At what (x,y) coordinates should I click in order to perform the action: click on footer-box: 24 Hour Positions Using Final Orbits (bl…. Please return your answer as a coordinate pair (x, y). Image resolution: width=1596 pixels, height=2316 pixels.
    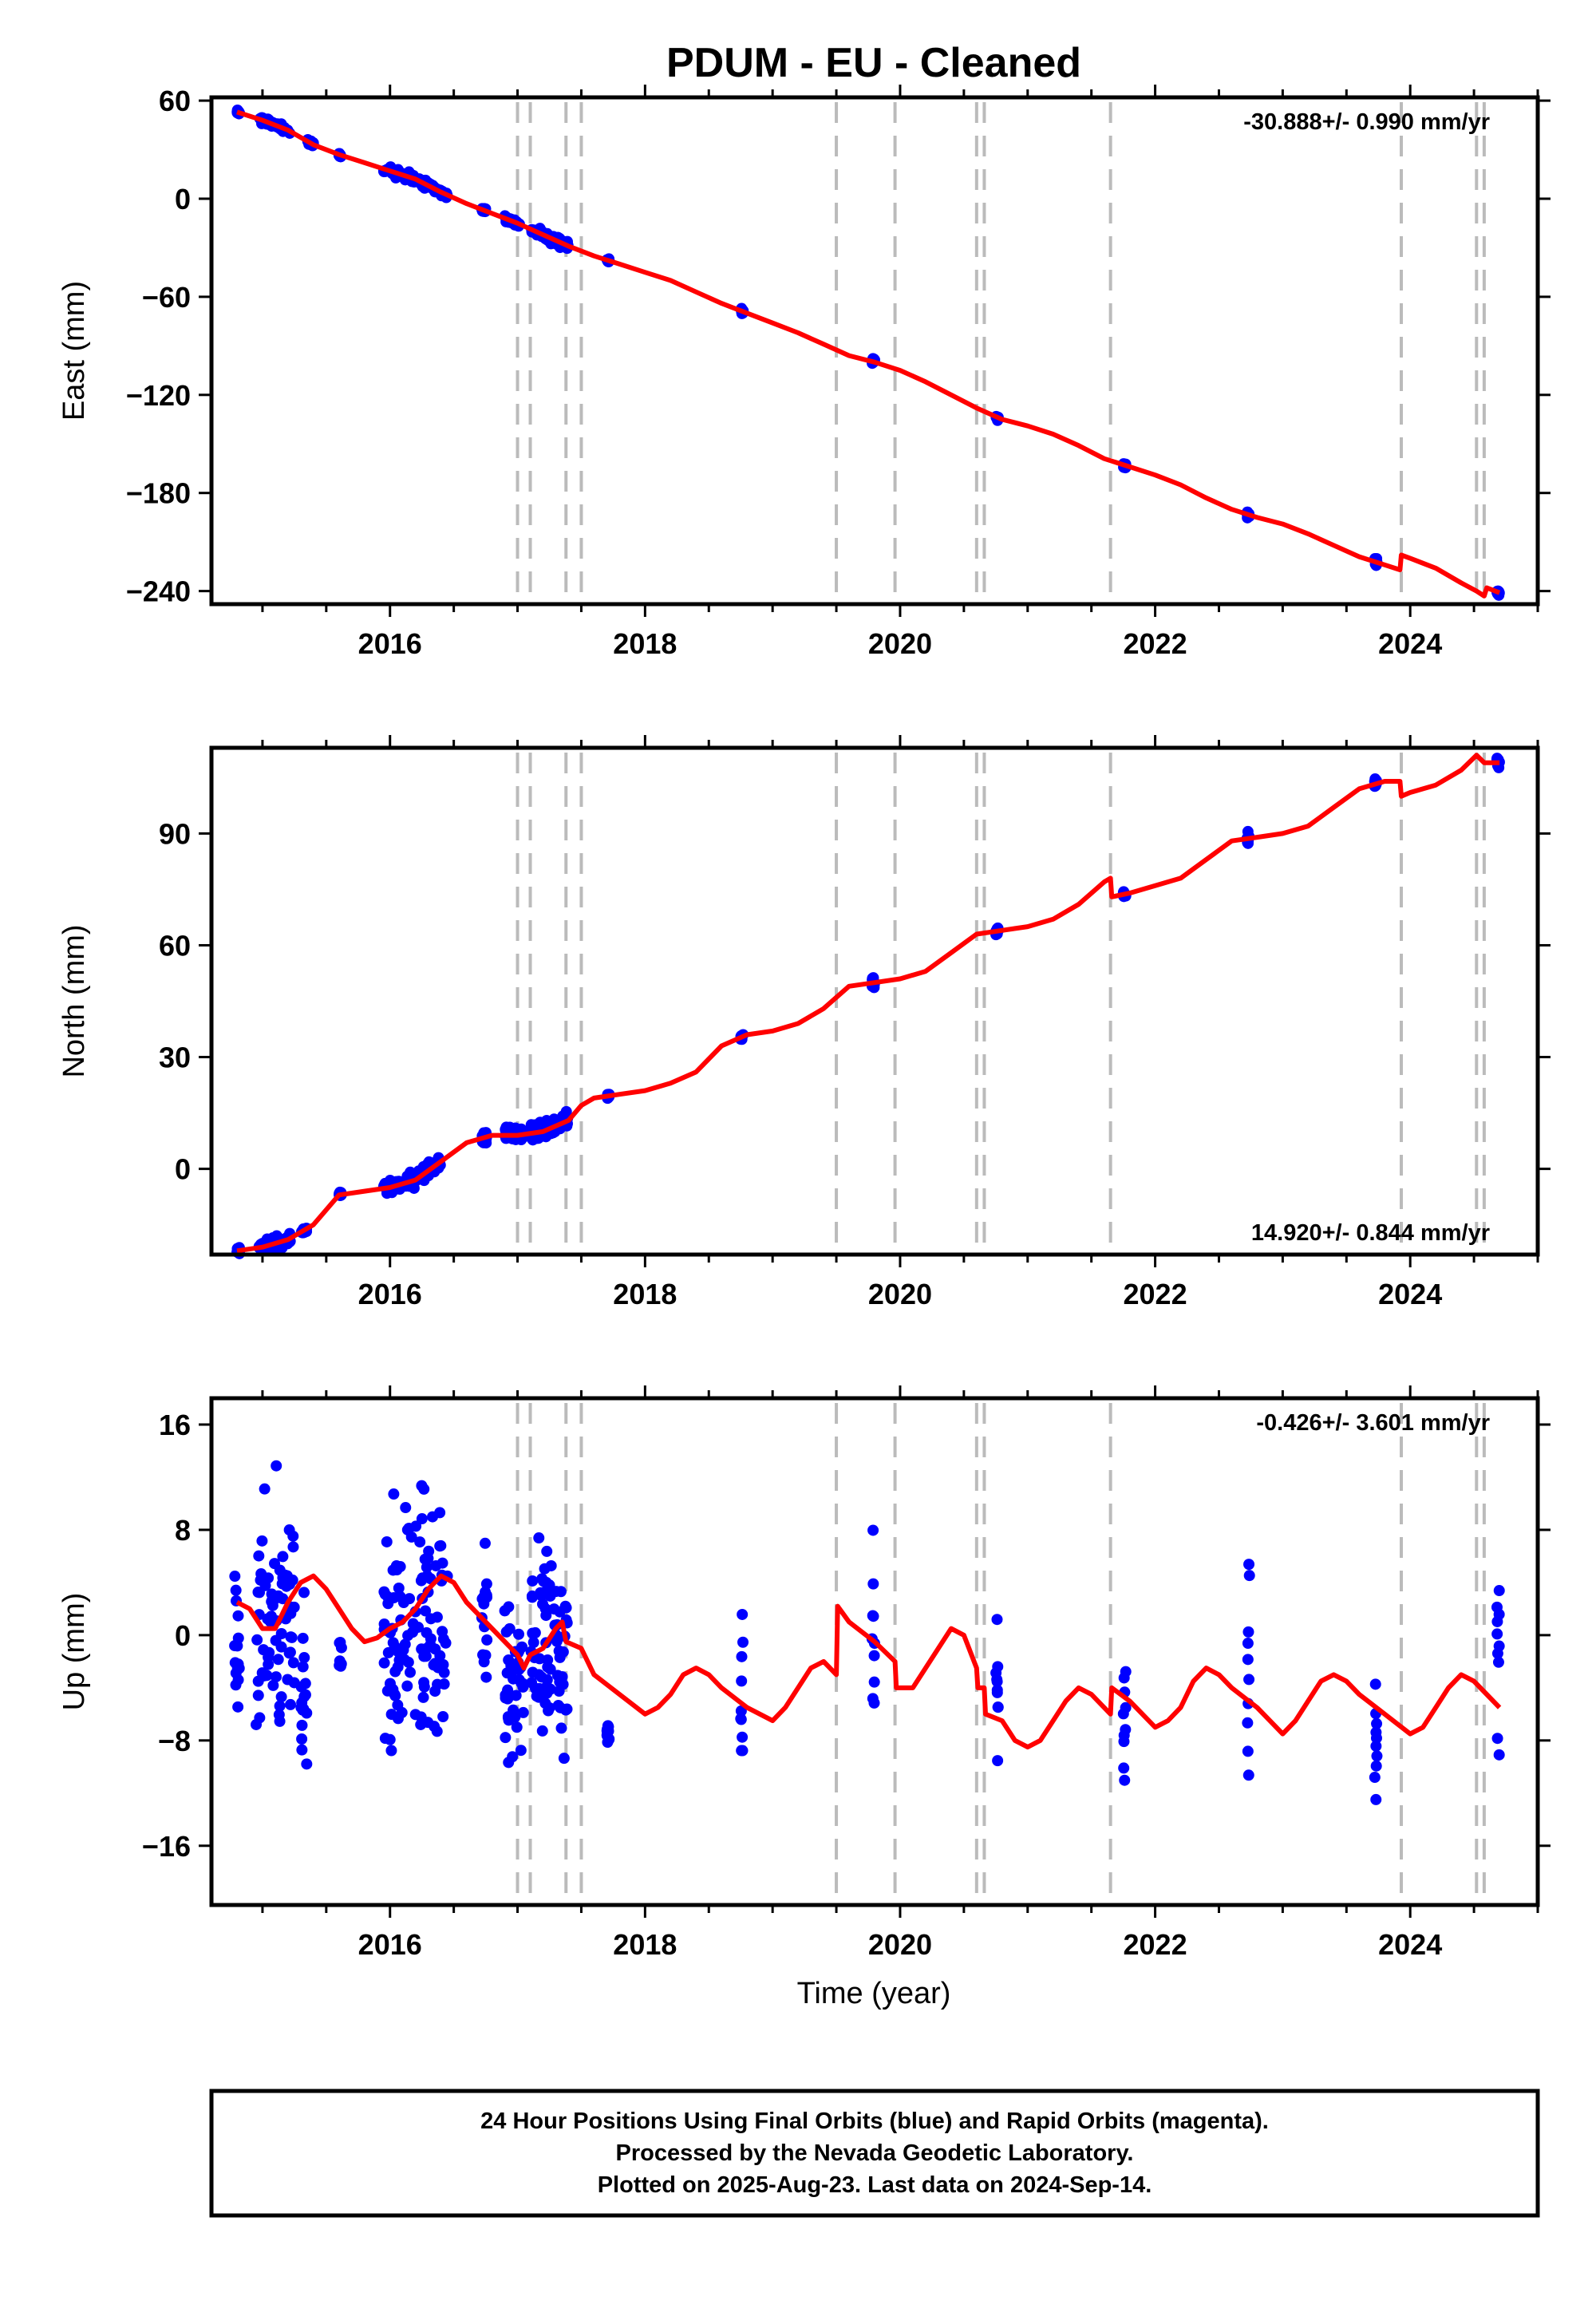
    Looking at the image, I should click on (874, 2153).